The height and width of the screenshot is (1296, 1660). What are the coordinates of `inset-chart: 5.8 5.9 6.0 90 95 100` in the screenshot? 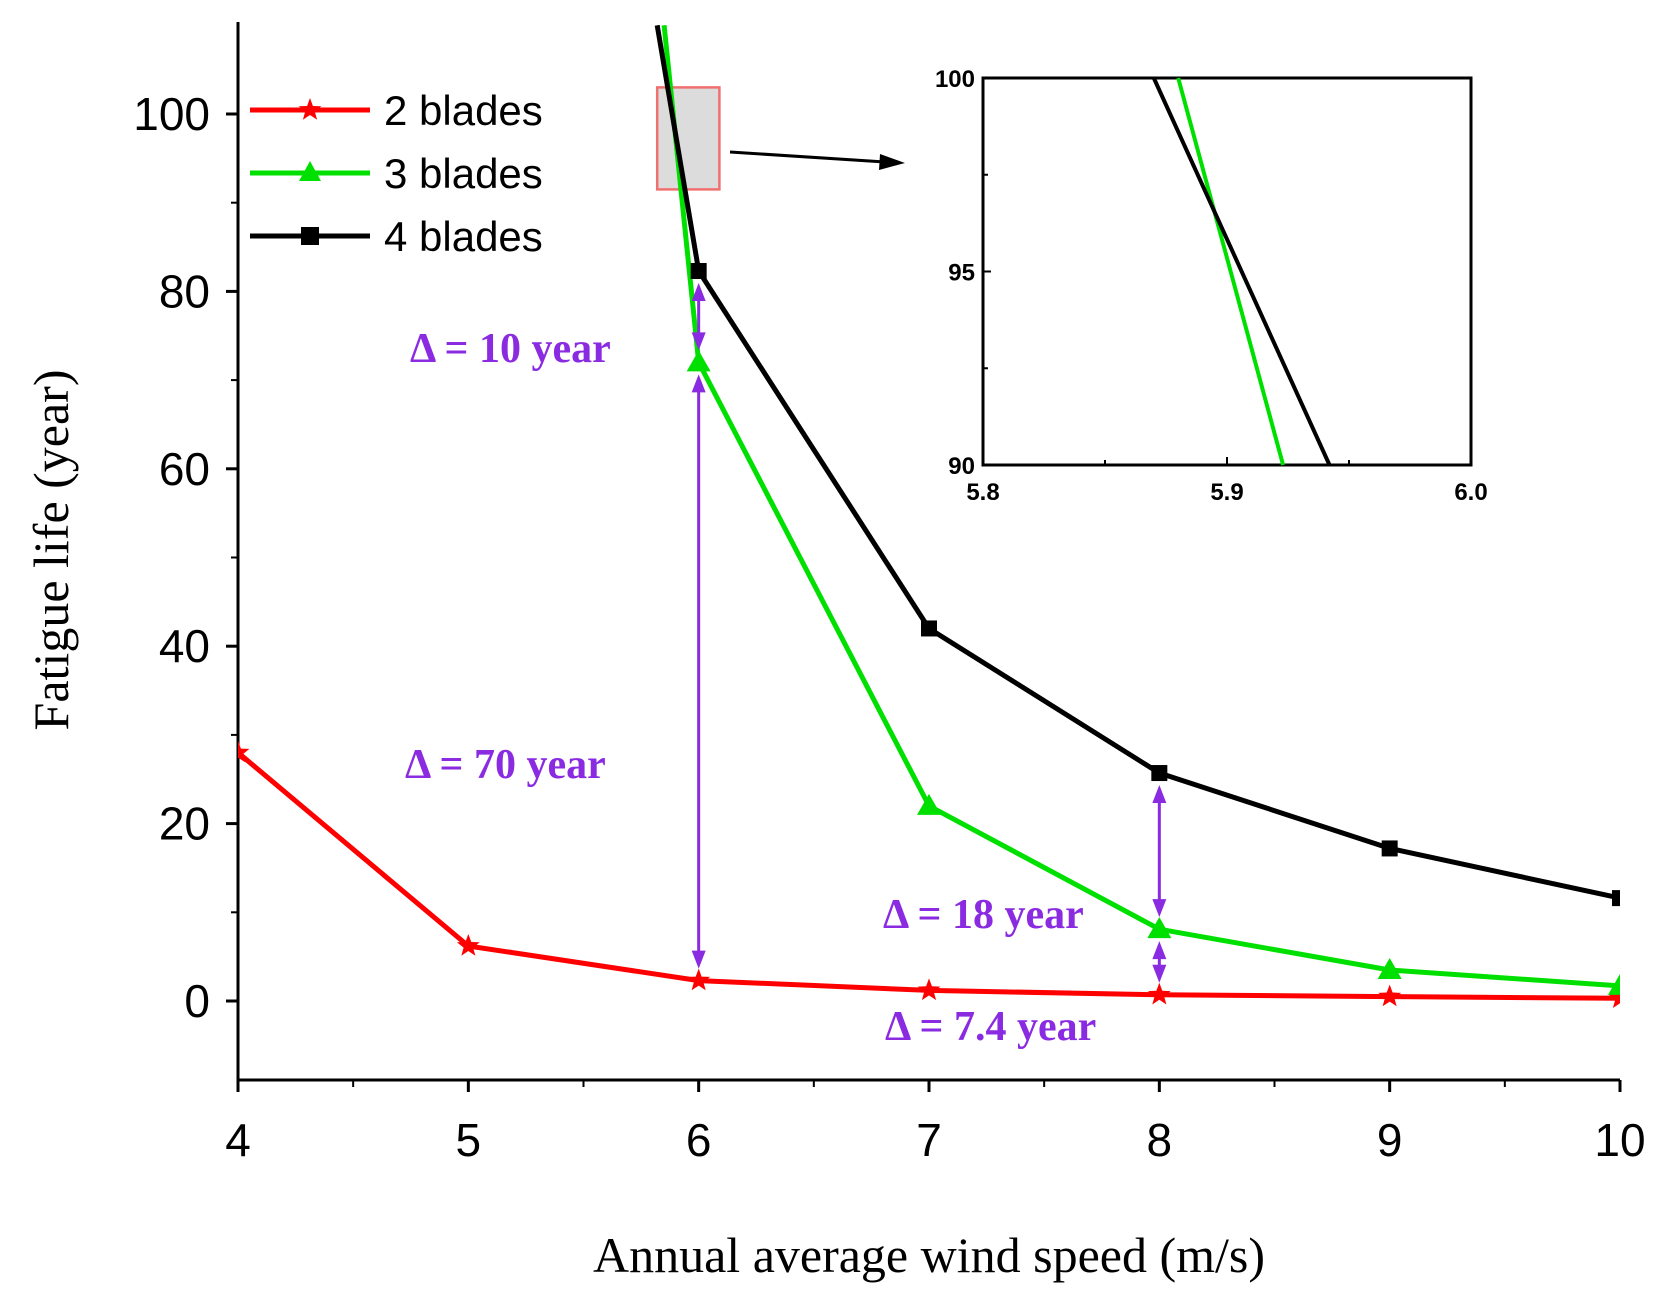 It's located at (1211, 286).